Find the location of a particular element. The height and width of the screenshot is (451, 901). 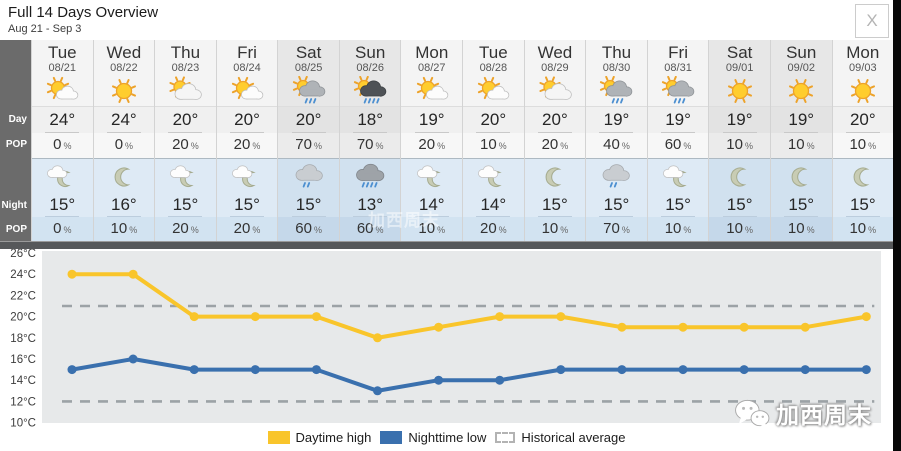

row-label-spacer is located at coordinates (15, 175).